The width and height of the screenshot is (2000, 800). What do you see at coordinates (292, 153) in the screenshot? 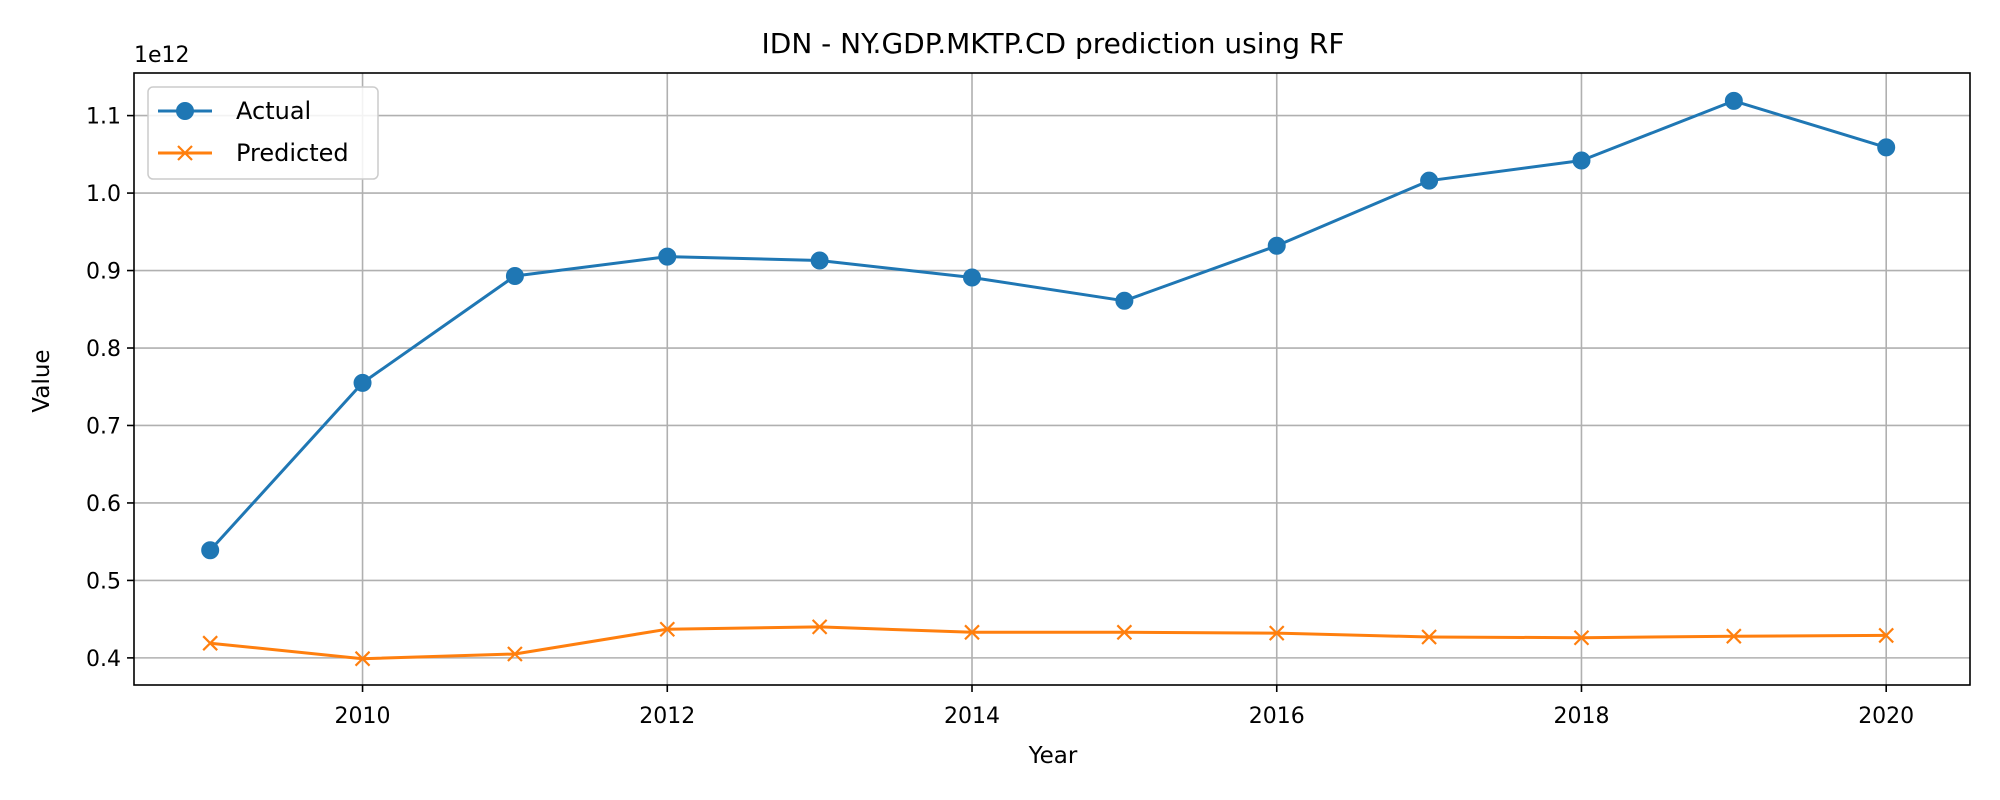
I see `legend-predicted-label: Predicted` at bounding box center [292, 153].